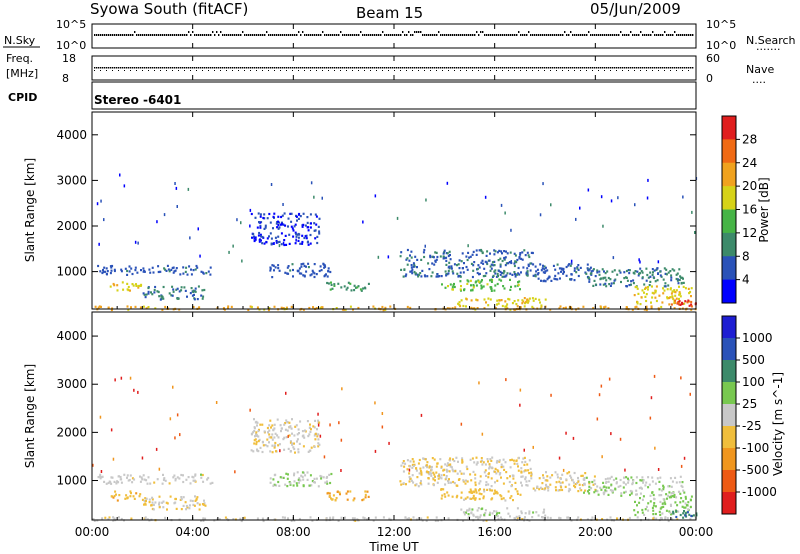 The image size is (800, 554). Describe the element at coordinates (137, 100) in the screenshot. I see `cpid-value: Stereo -6401` at that location.